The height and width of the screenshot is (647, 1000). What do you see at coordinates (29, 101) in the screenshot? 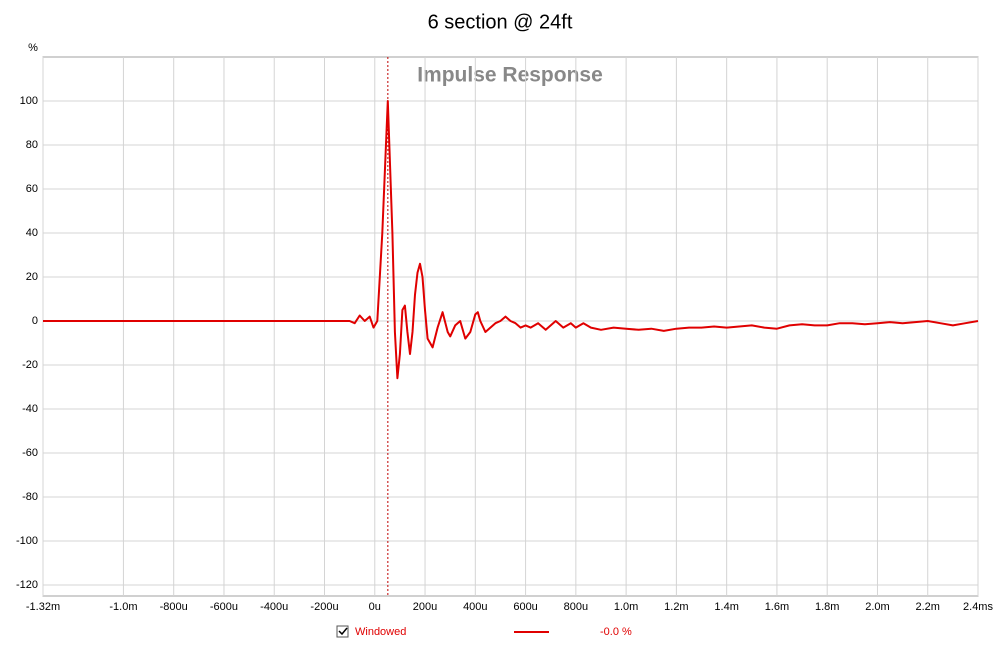
I see `y-tick-label: 100` at bounding box center [29, 101].